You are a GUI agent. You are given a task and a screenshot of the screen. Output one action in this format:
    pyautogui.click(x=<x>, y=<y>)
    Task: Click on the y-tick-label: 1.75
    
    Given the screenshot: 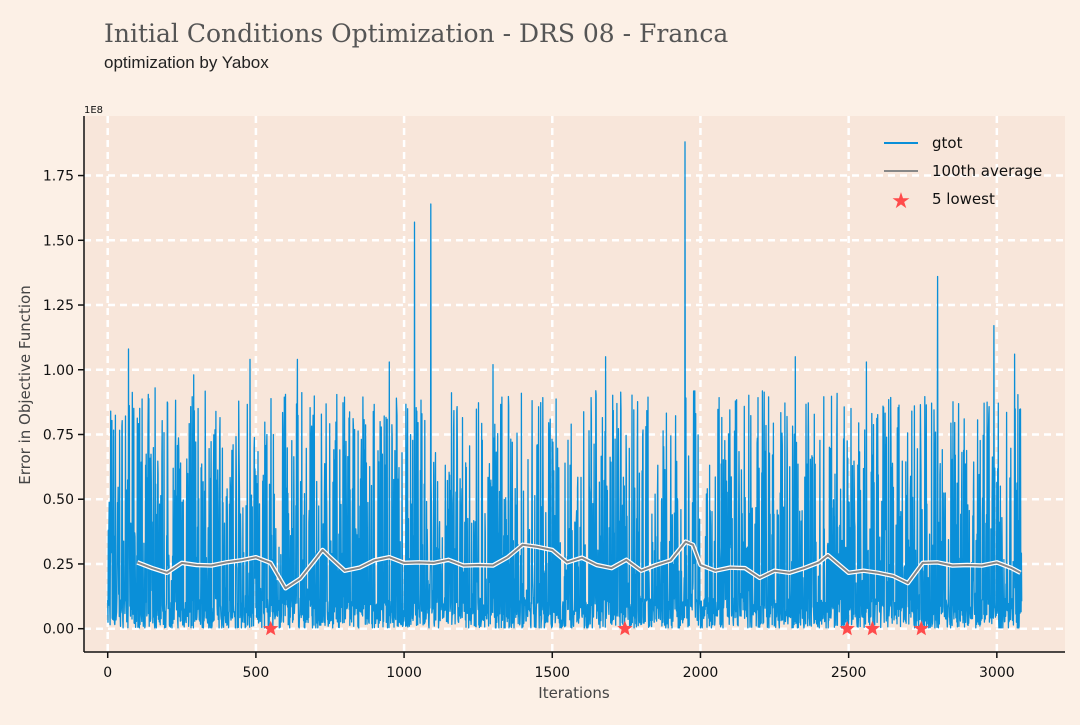 What is the action you would take?
    pyautogui.click(x=58, y=177)
    